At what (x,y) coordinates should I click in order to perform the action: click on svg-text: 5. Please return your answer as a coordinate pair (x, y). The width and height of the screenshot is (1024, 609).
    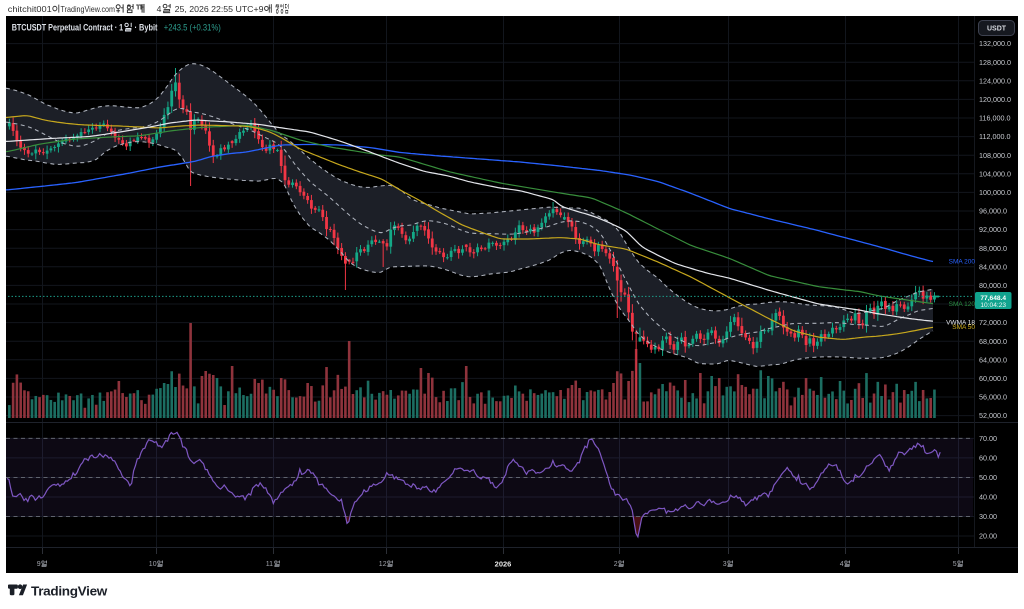
    Looking at the image, I should click on (955, 564).